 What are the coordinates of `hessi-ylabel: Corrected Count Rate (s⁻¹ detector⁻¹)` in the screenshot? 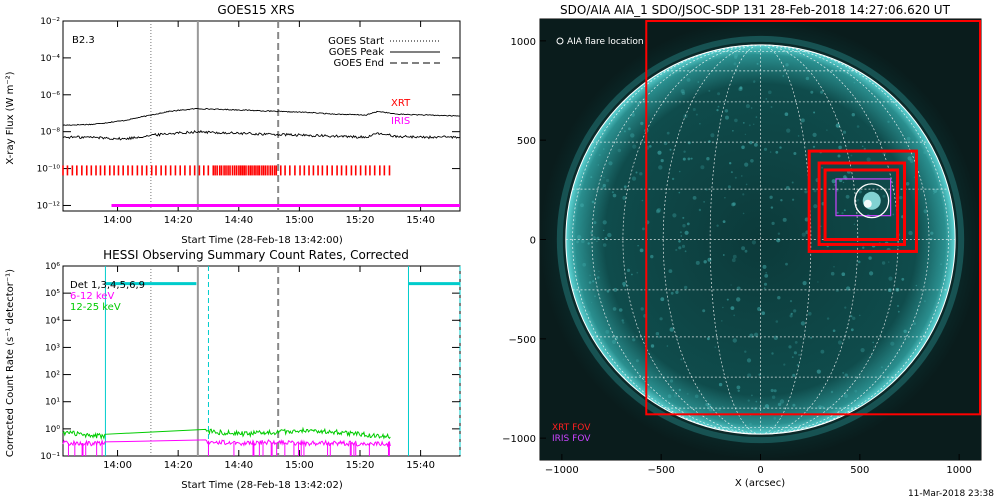 It's located at (10, 363).